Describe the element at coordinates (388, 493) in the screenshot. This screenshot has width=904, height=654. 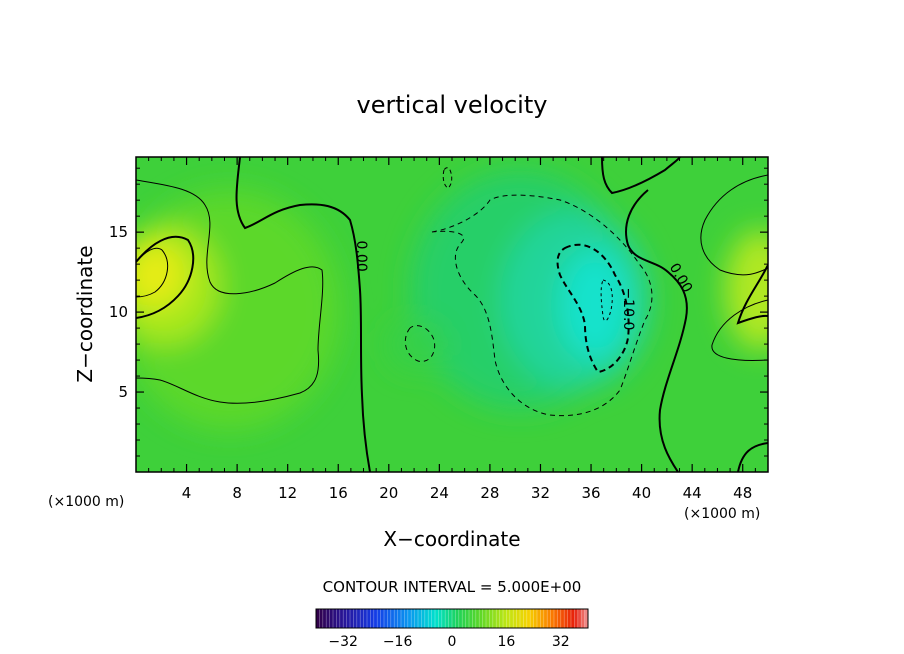
I see `x-tick-label: 20` at that location.